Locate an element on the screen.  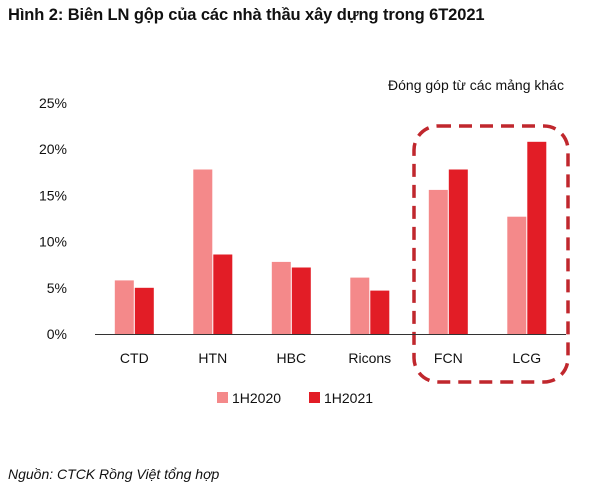
bar-ctd-1h2020 is located at coordinates (124, 307).